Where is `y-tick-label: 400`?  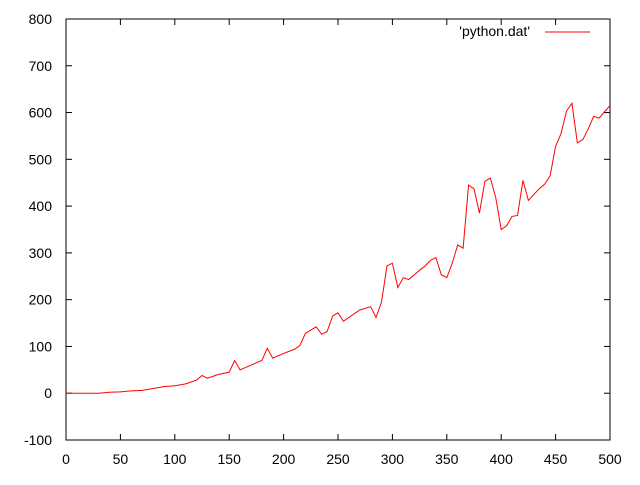 y-tick-label: 400 is located at coordinates (41, 206).